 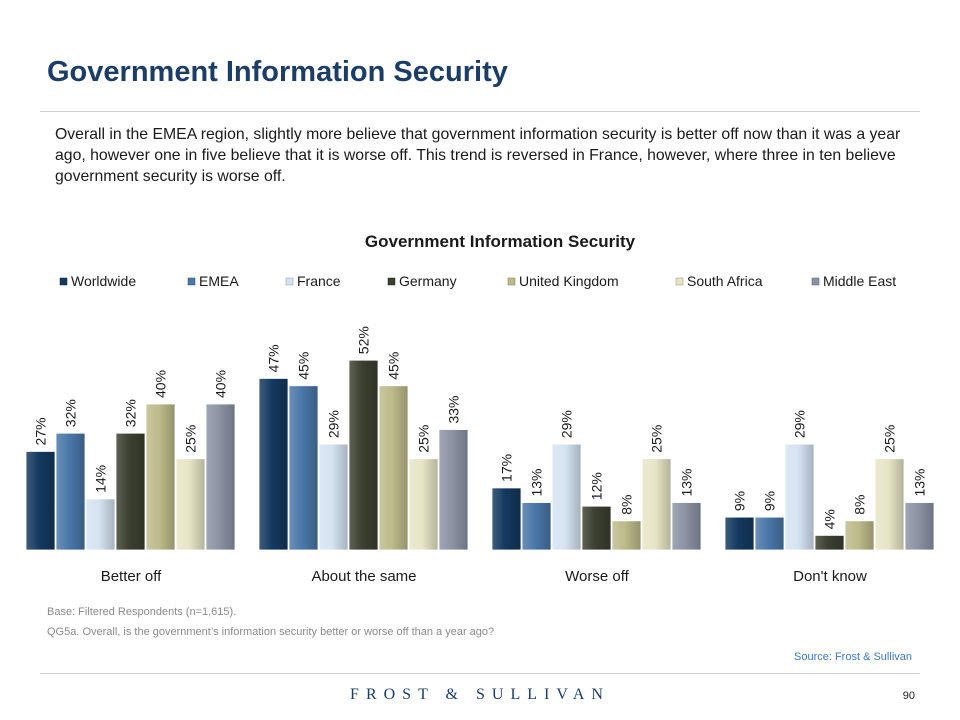 I want to click on bar-worse-off-emea, so click(x=536, y=526).